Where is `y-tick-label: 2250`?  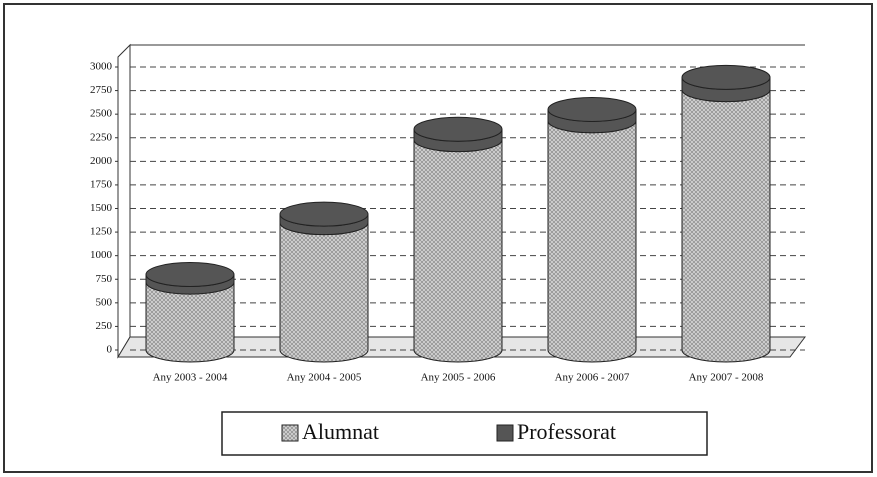 y-tick-label: 2250 is located at coordinates (101, 137).